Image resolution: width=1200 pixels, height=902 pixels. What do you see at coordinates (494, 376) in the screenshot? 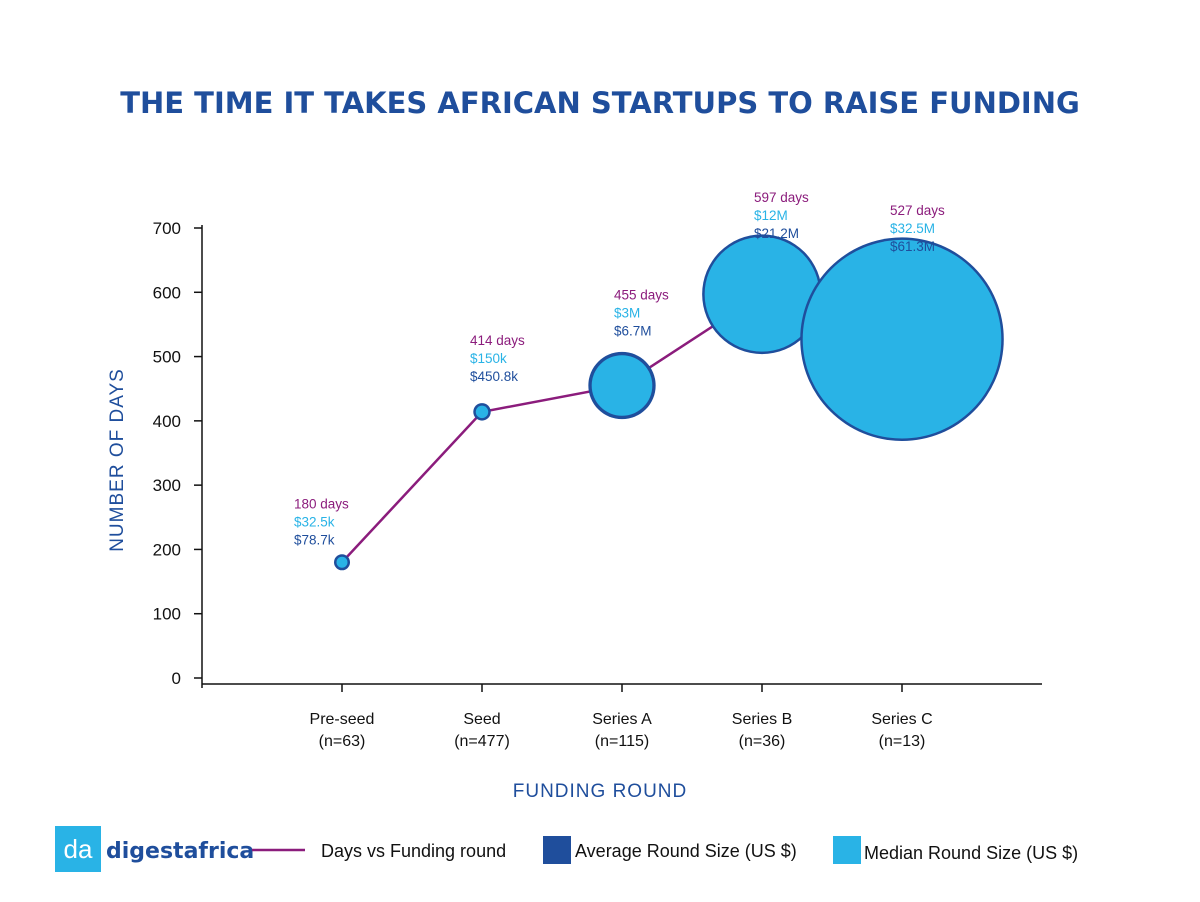
I see `average-label: $450.8k` at bounding box center [494, 376].